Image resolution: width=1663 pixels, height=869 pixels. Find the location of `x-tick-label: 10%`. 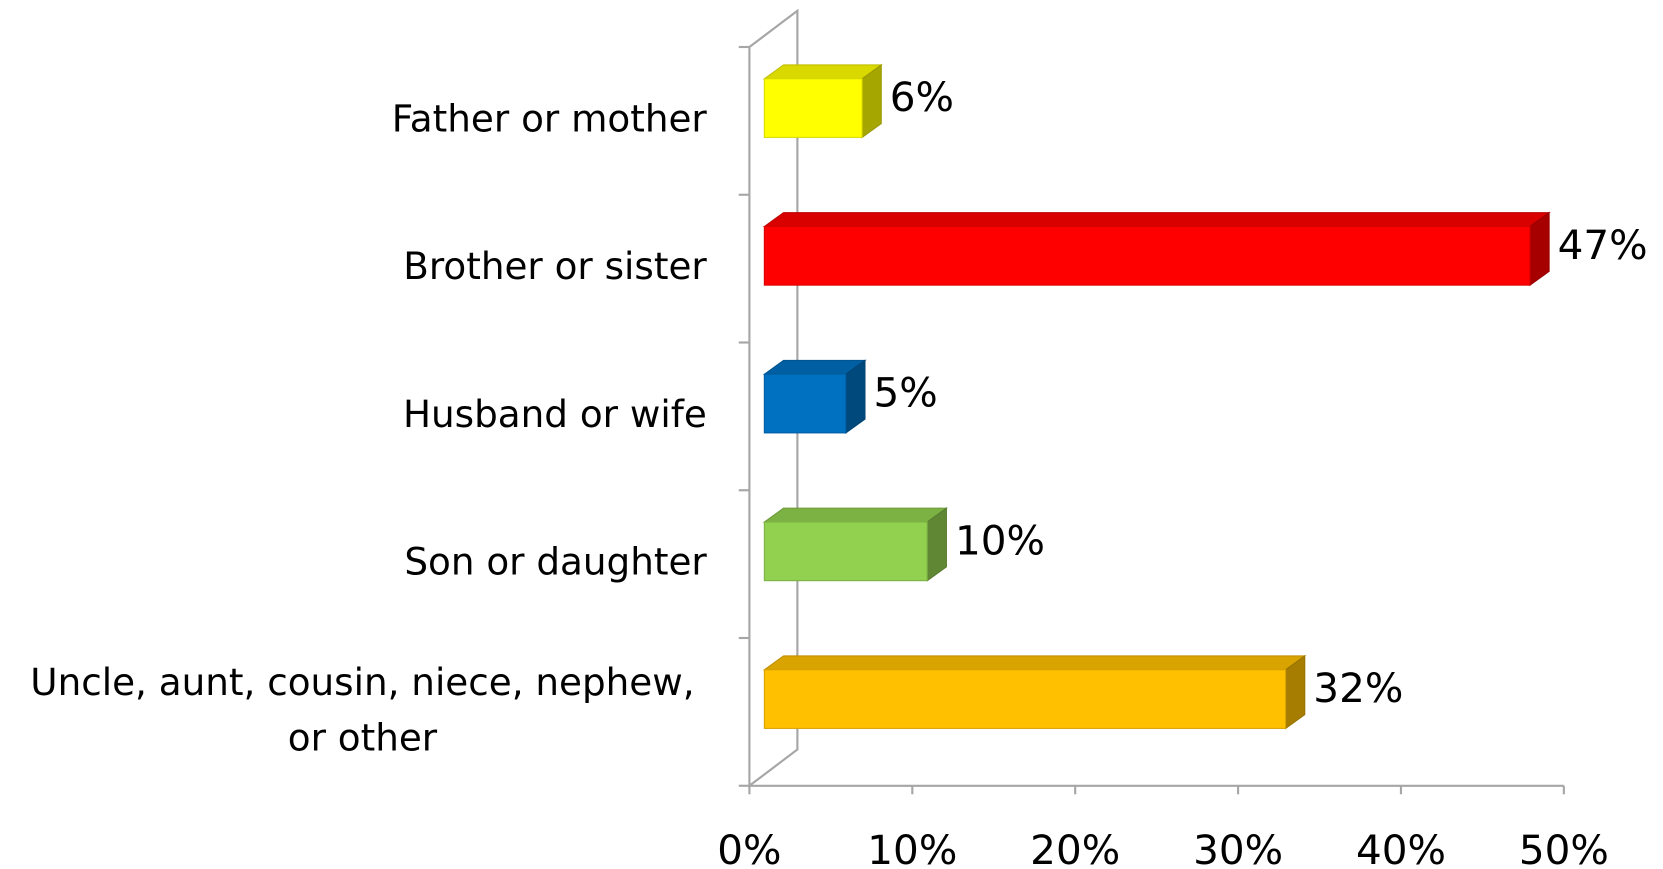

x-tick-label: 10% is located at coordinates (912, 847).